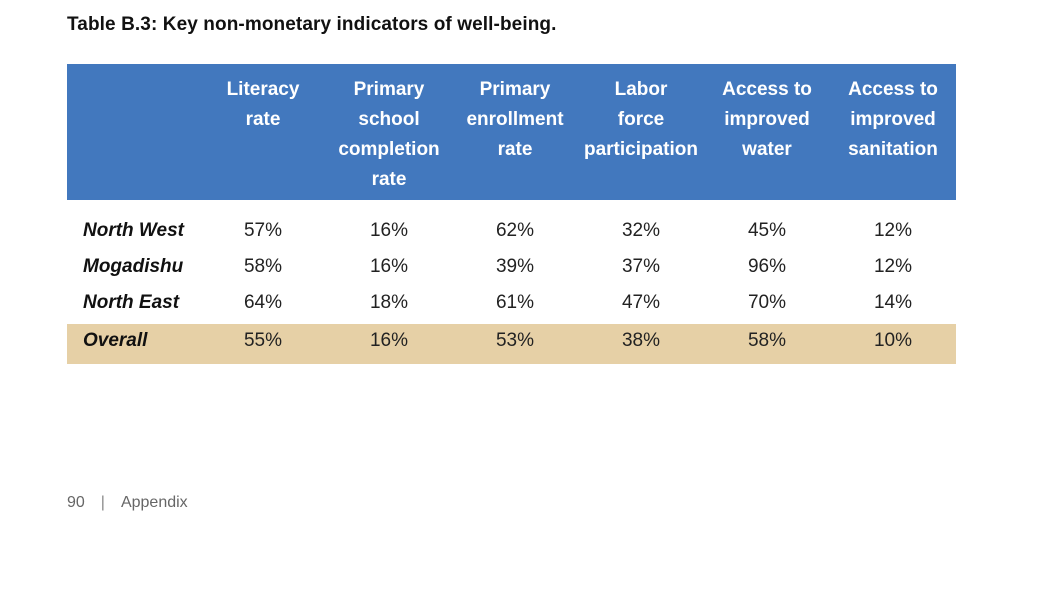  What do you see at coordinates (640, 119) in the screenshot?
I see `column-header-labor: Labor force participation` at bounding box center [640, 119].